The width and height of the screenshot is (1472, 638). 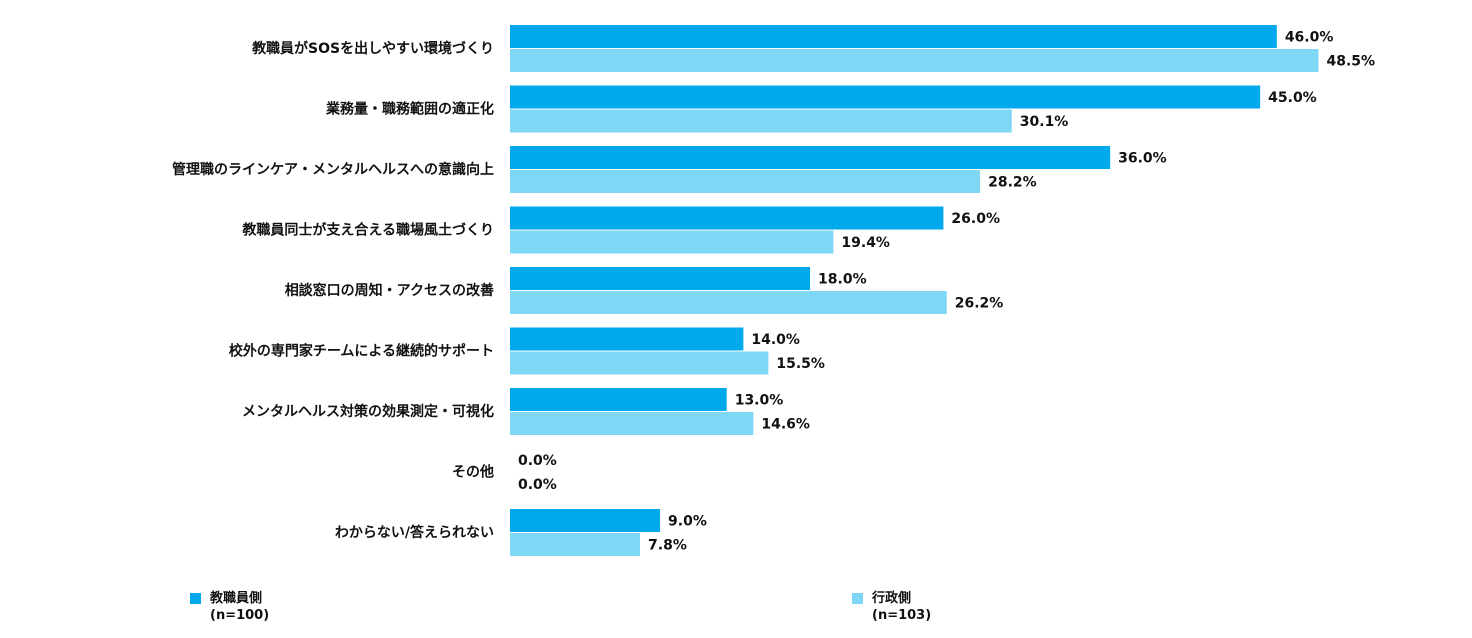 What do you see at coordinates (333, 169) in the screenshot?
I see `category-label: 管理職のラインケア・メンタルヘルスへの意識向上` at bounding box center [333, 169].